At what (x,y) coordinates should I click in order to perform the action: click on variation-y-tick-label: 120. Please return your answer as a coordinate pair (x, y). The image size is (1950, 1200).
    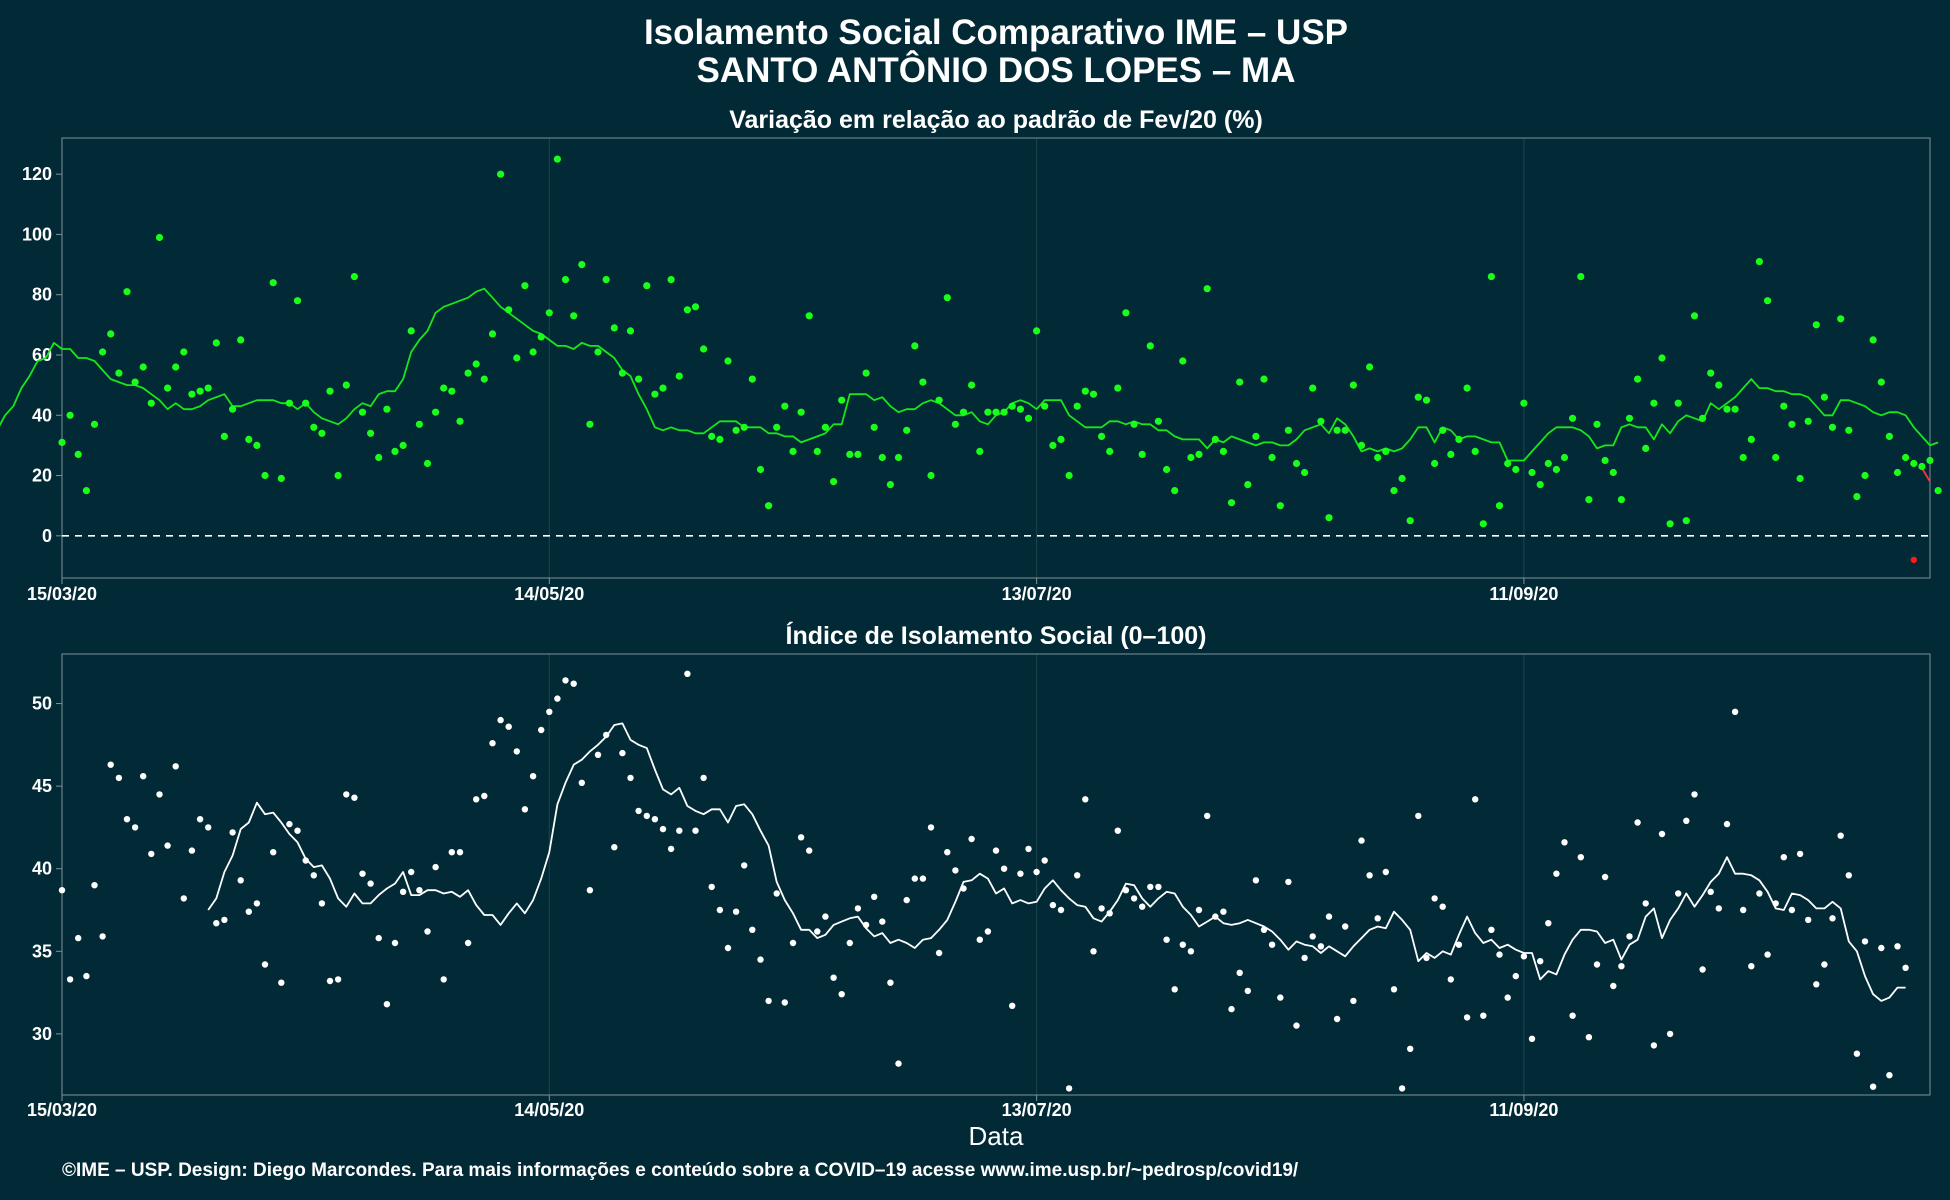
    Looking at the image, I should click on (37, 174).